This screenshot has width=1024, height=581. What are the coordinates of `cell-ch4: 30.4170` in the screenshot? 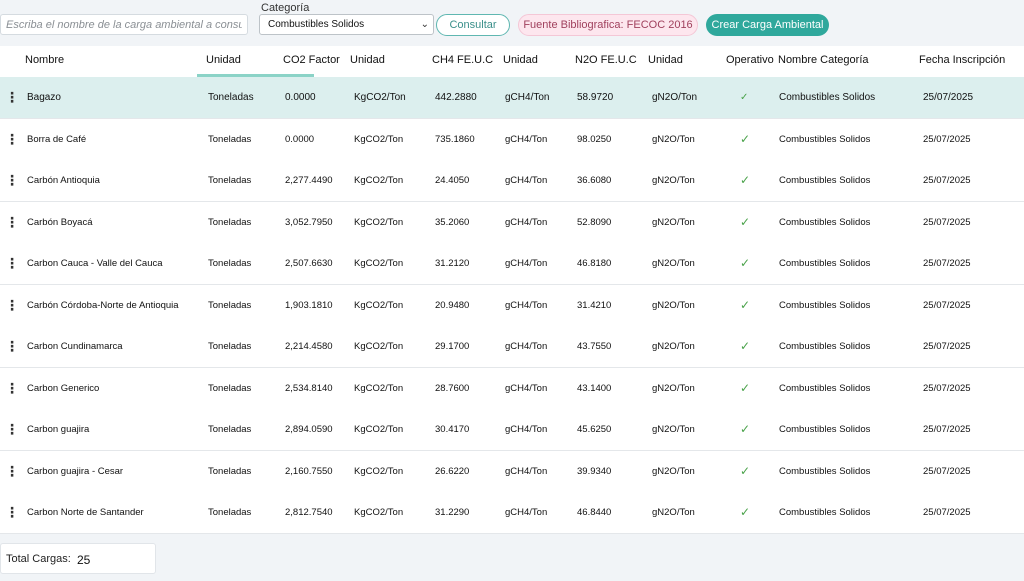 It's located at (452, 429).